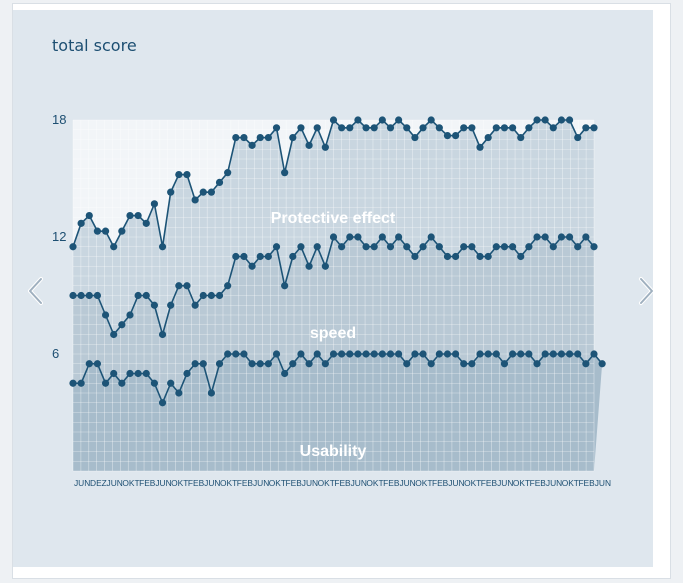 The width and height of the screenshot is (683, 583). What do you see at coordinates (59, 119) in the screenshot?
I see `y-tick-label: 18` at bounding box center [59, 119].